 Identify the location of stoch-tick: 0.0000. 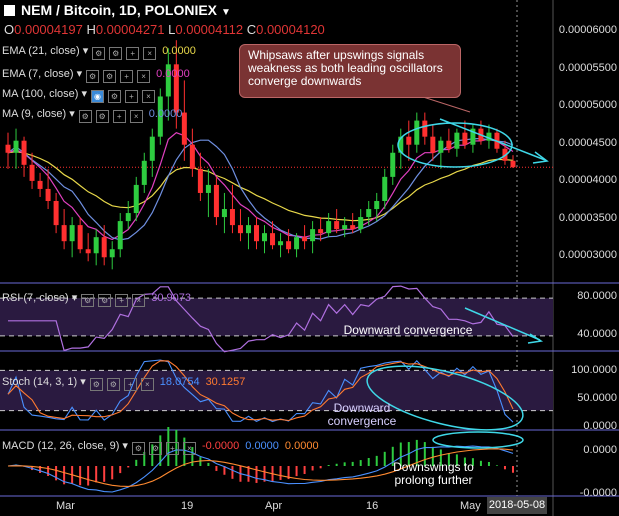
(600, 426).